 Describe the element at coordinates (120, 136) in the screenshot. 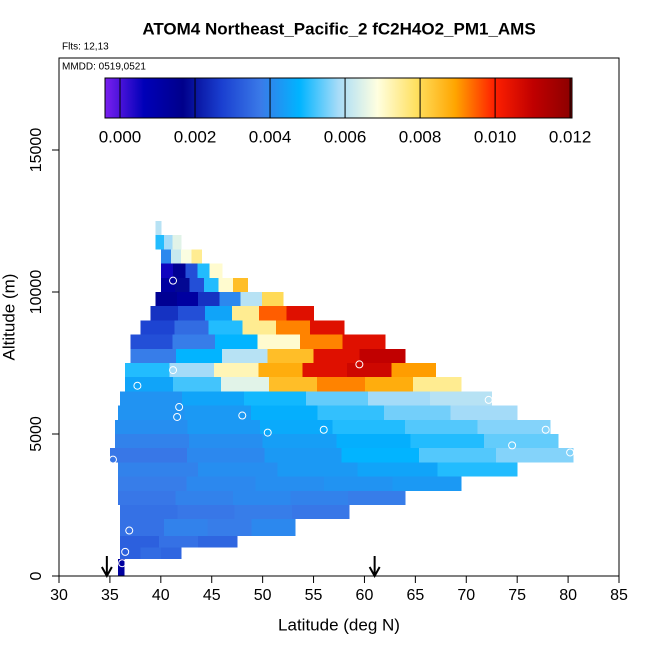

I see `colorbar-tick-label: 0.000` at that location.